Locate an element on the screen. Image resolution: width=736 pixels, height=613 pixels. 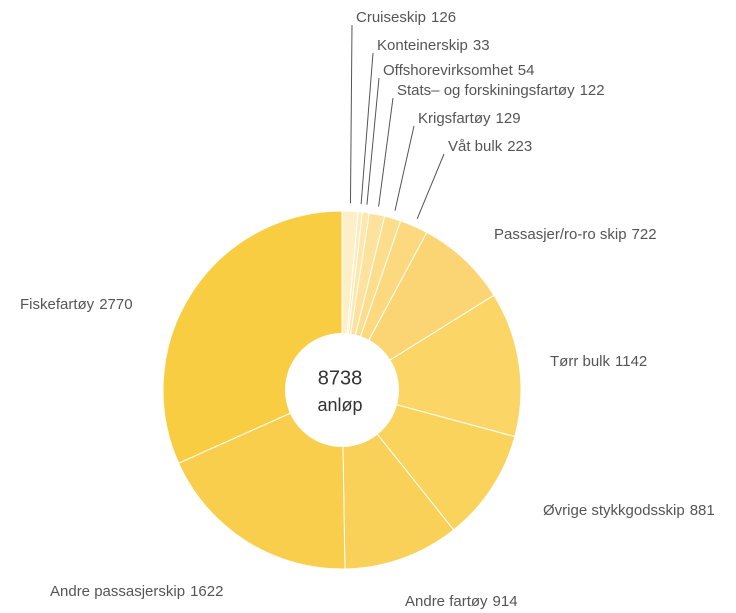
slice-label: Cruiseskip 126 is located at coordinates (406, 17).